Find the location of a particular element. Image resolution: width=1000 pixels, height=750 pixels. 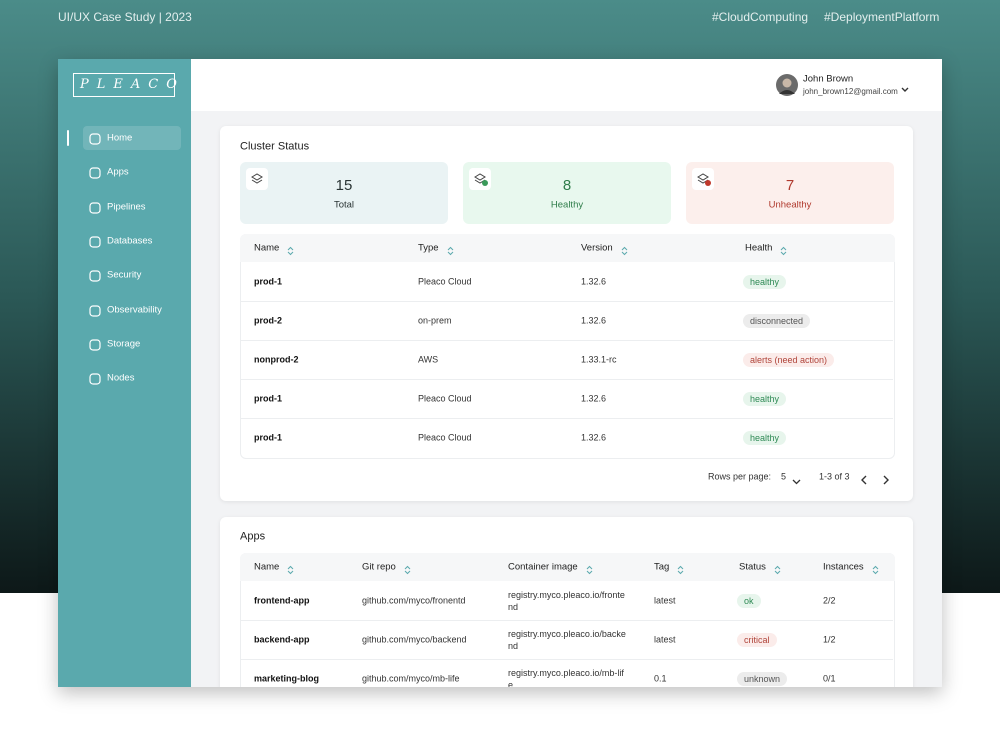

nav-item: Pipelines is located at coordinates (126, 207).